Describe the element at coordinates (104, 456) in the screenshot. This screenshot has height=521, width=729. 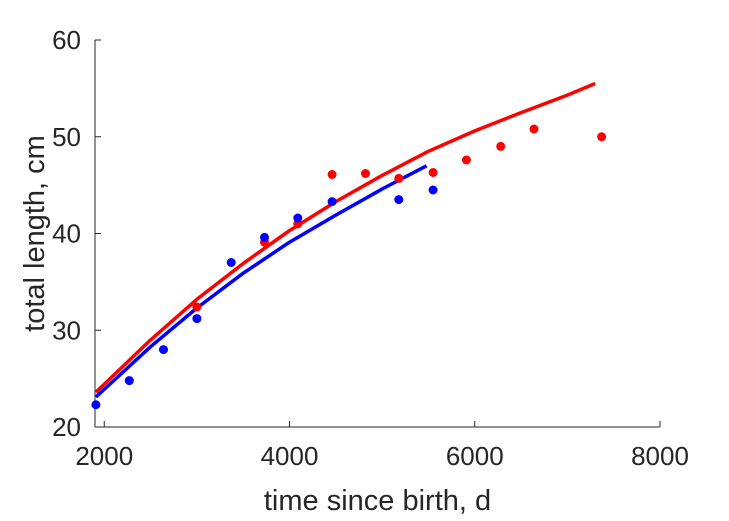
I see `x-tick-label: 2000` at that location.